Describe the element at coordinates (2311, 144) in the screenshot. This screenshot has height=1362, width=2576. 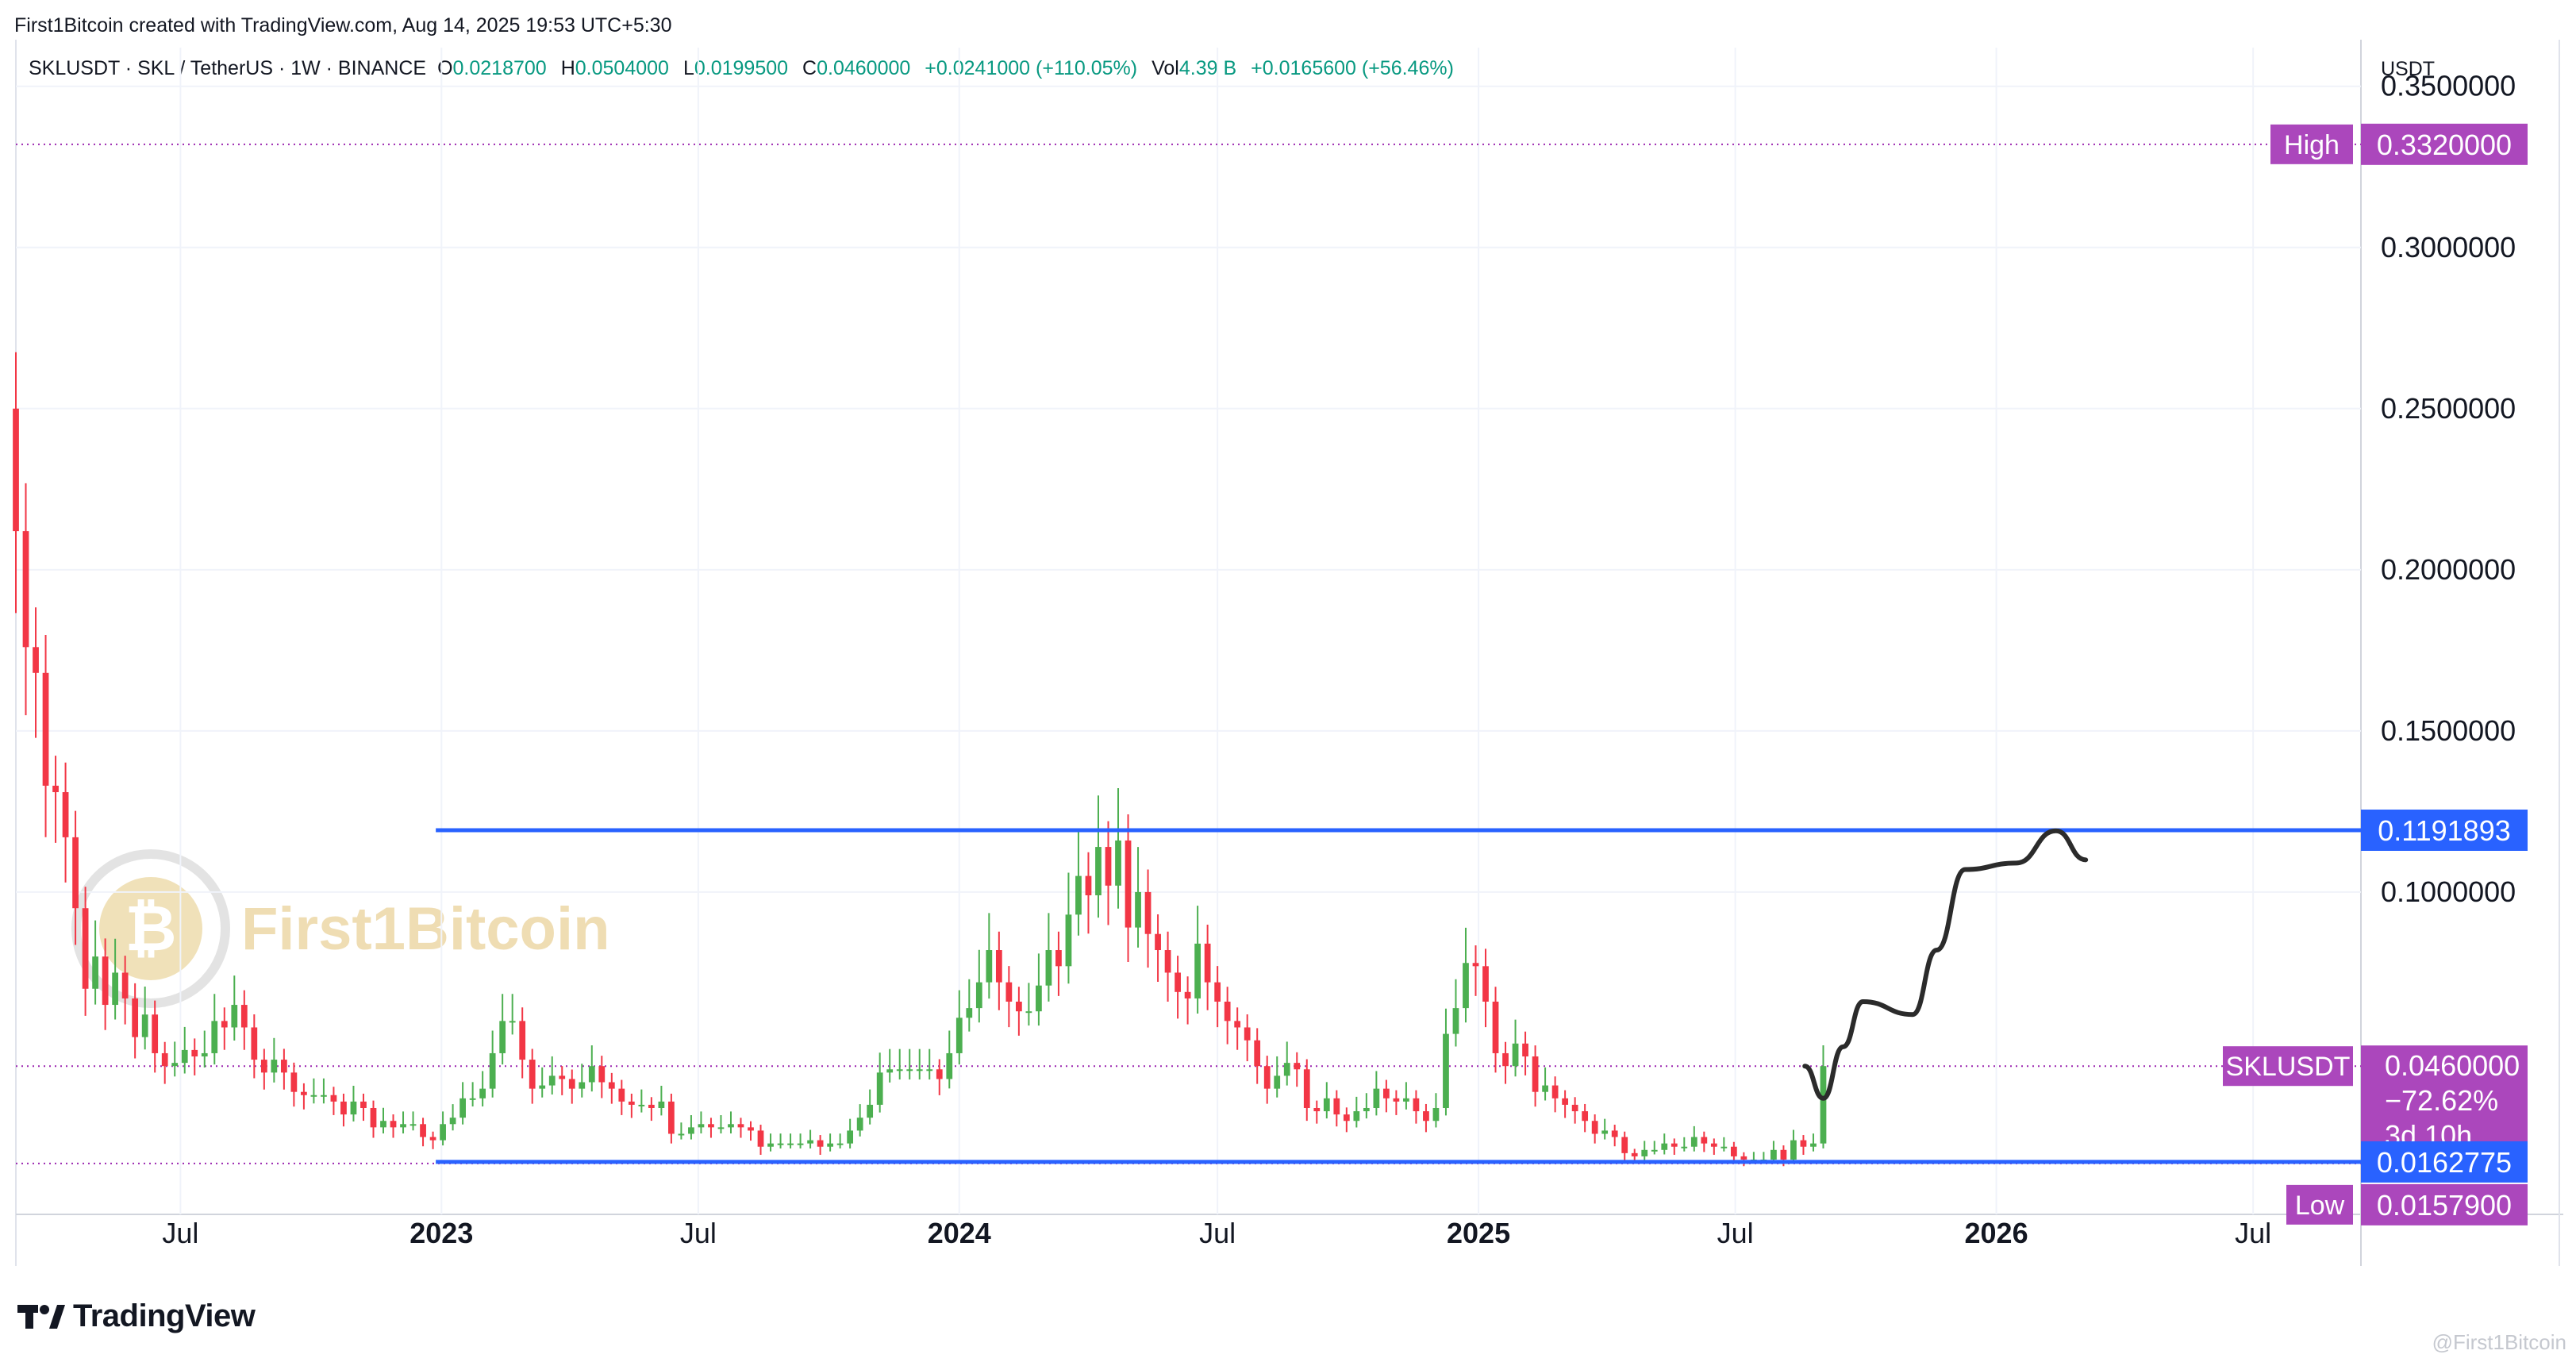
I see `high-tag: High` at that location.